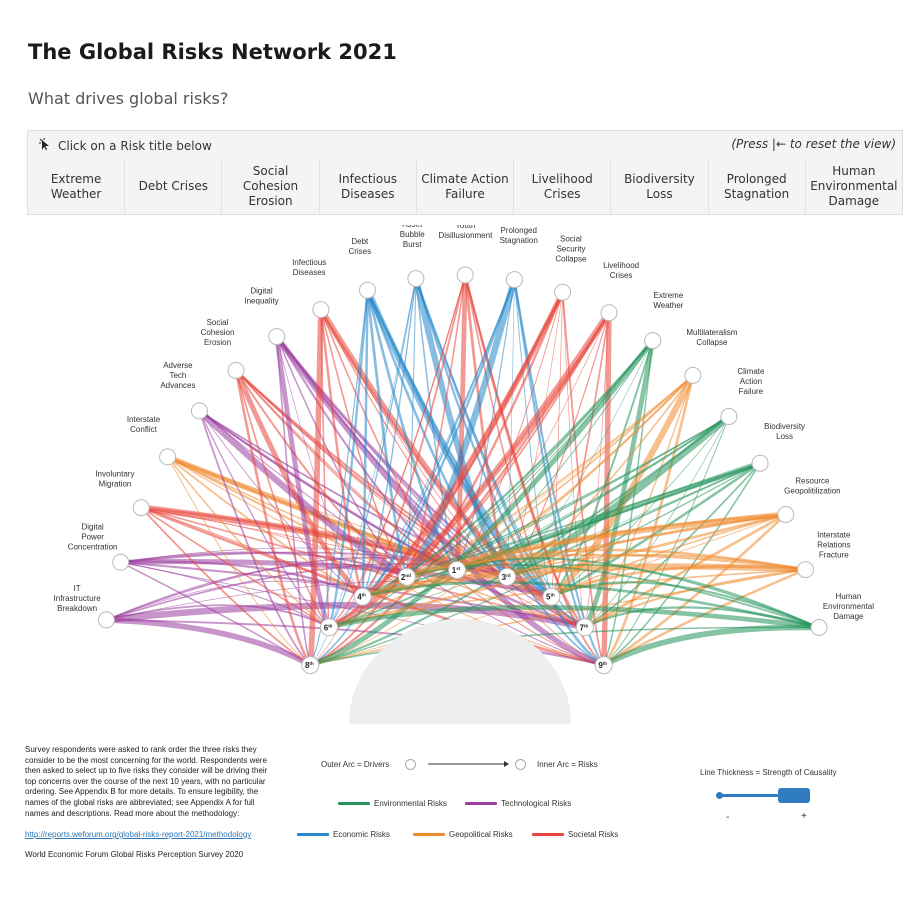 Image resolution: width=911 pixels, height=899 pixels. I want to click on outer-node-label: Climate Action Failure, so click(751, 381).